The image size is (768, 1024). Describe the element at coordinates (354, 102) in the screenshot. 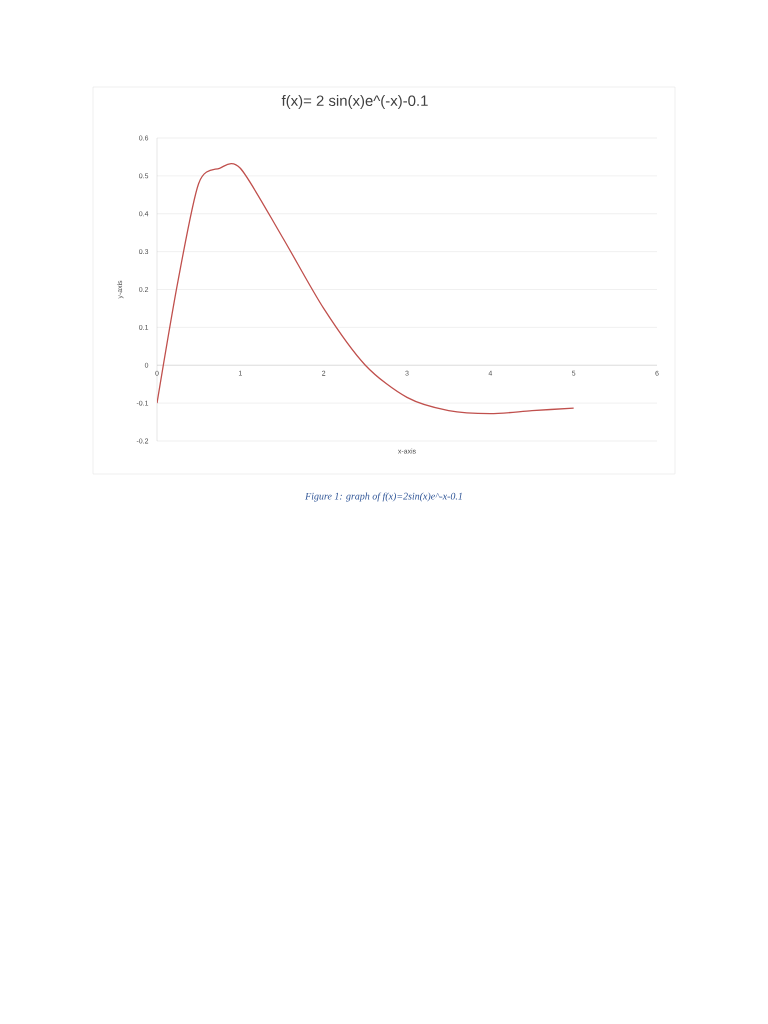

I see `chart-title: f(x)= 2 sin(x)e^(-x)-0.1` at that location.